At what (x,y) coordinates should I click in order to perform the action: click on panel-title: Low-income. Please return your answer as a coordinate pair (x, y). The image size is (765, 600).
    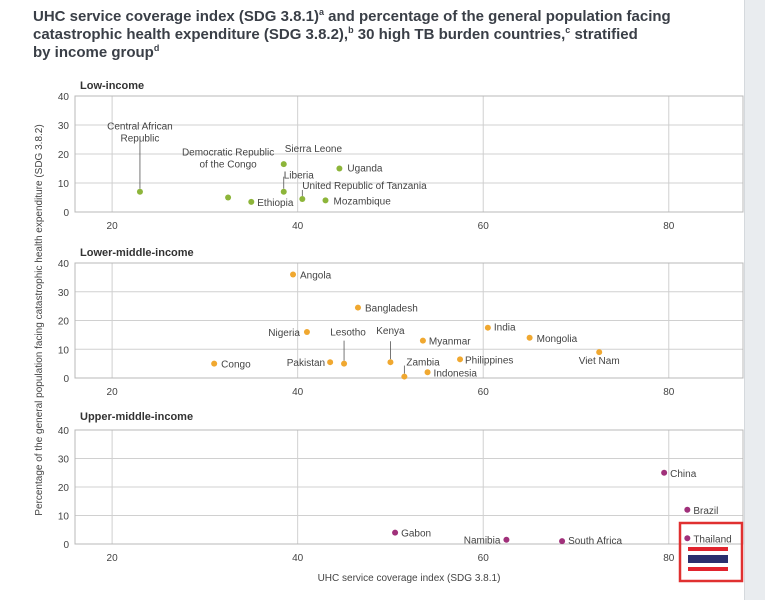
    Looking at the image, I should click on (112, 86).